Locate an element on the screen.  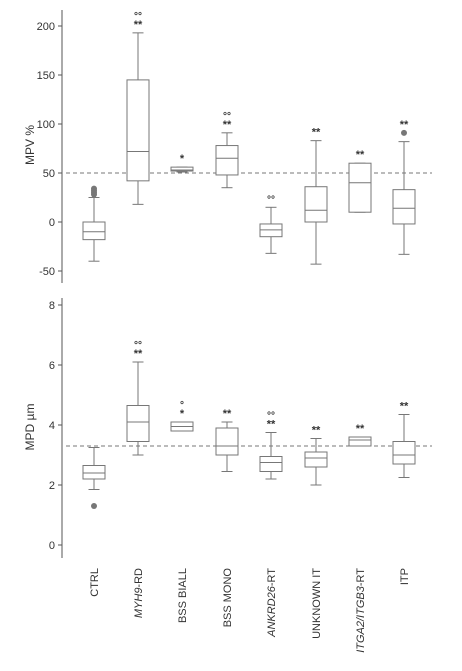
mpd-box-7: ** is located at coordinates (360, 435).